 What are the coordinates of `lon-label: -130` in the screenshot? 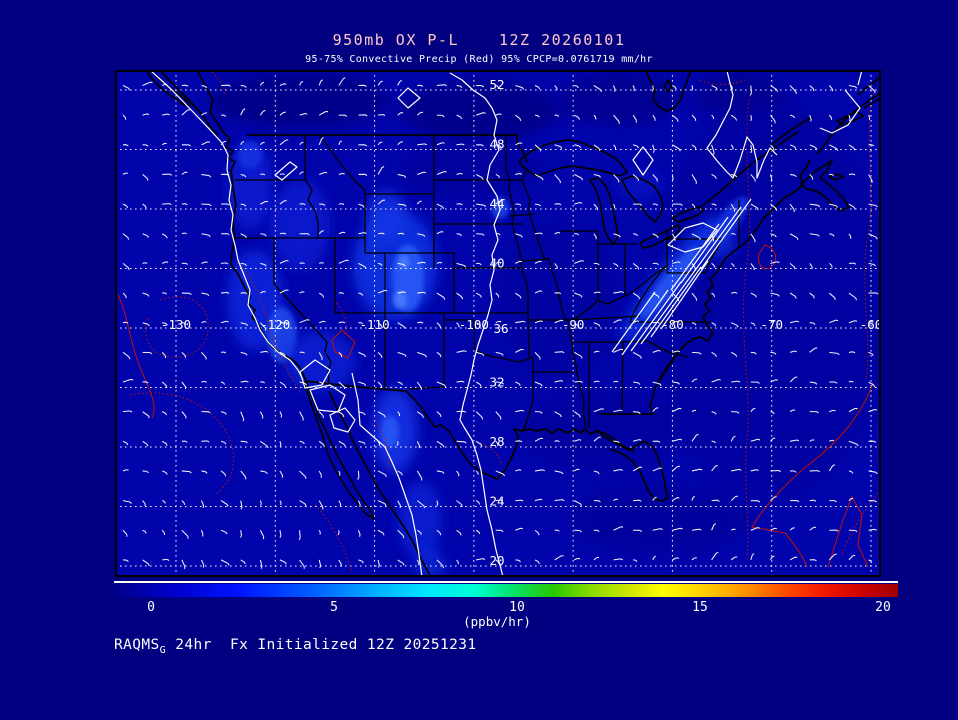 It's located at (176, 324).